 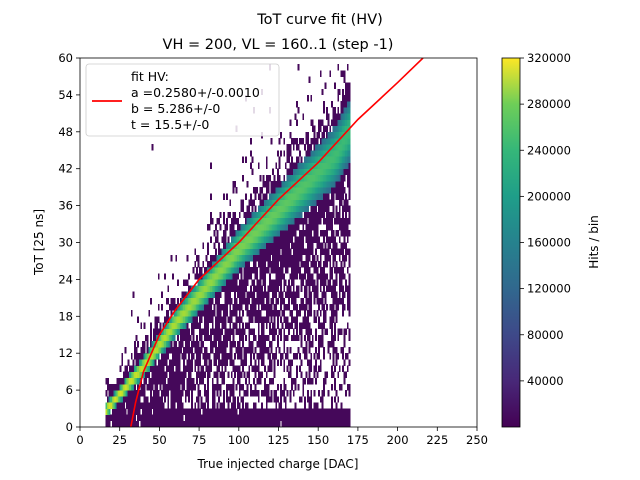 What do you see at coordinates (549, 104) in the screenshot?
I see `colorbar-tick-label: 280000` at bounding box center [549, 104].